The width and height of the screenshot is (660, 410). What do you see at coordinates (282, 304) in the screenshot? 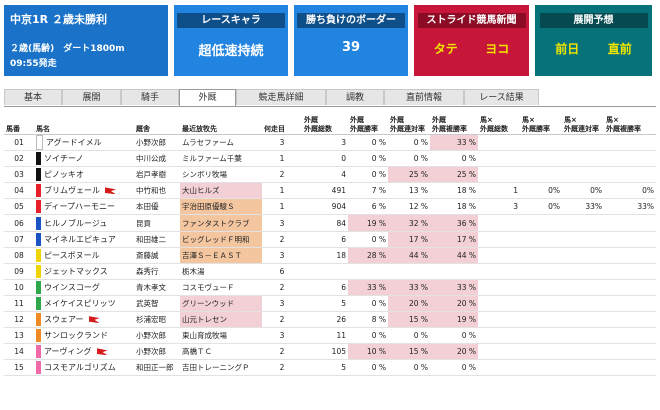
I see `run-count: 3` at bounding box center [282, 304].